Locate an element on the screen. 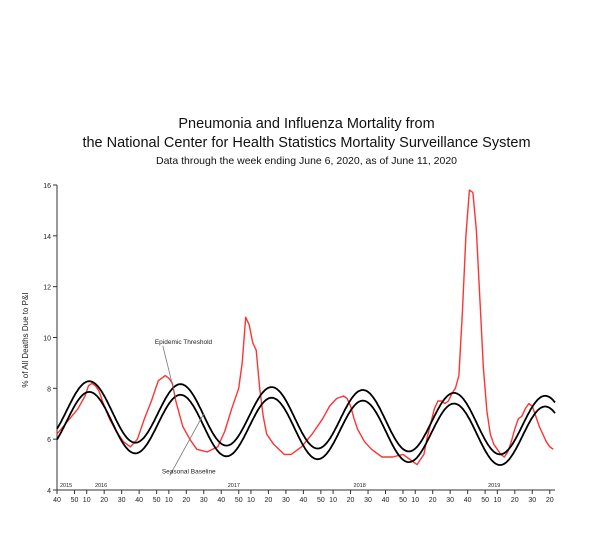 The width and height of the screenshot is (613, 553). annotation-layer: Epidemic Threshold Seasonal Baseline is located at coordinates (185, 407).